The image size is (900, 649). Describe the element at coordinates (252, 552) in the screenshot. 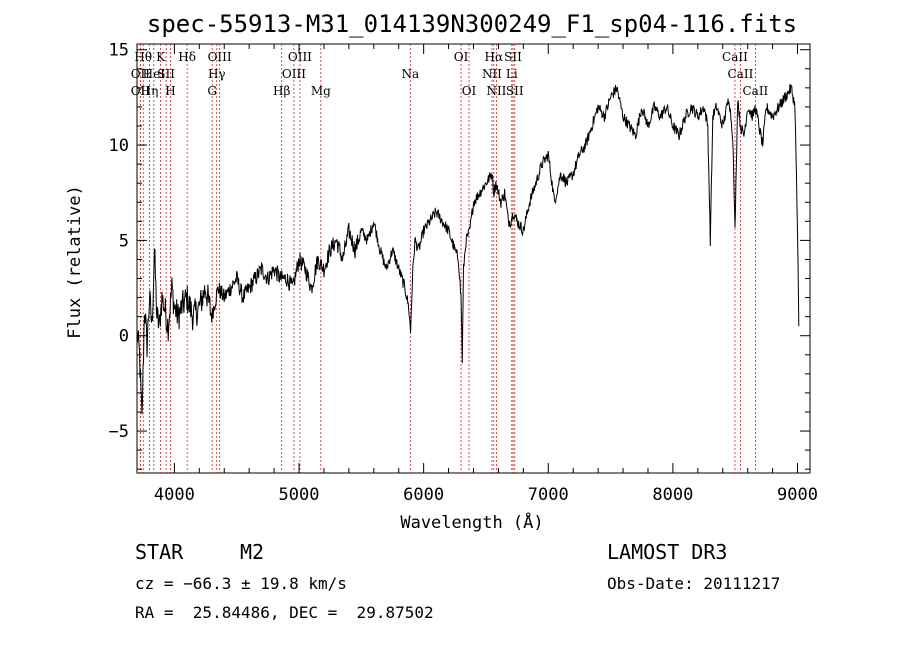

I see `object-subclass: M2` at that location.